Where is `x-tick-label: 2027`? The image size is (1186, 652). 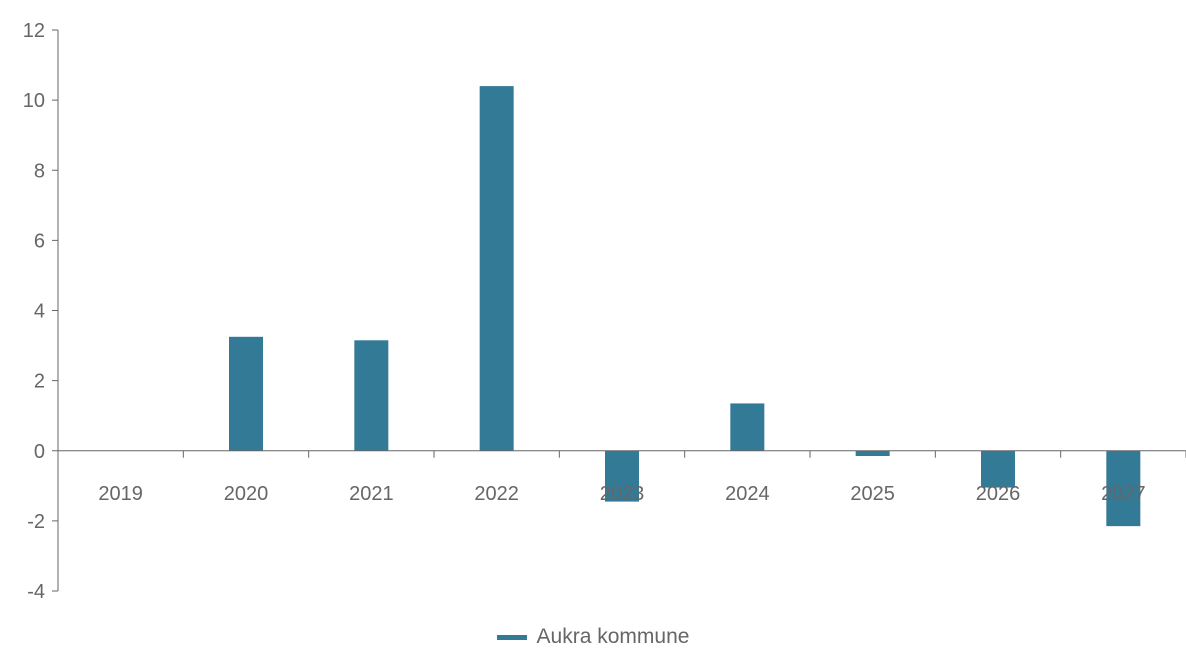
x-tick-label: 2027 is located at coordinates (1123, 494).